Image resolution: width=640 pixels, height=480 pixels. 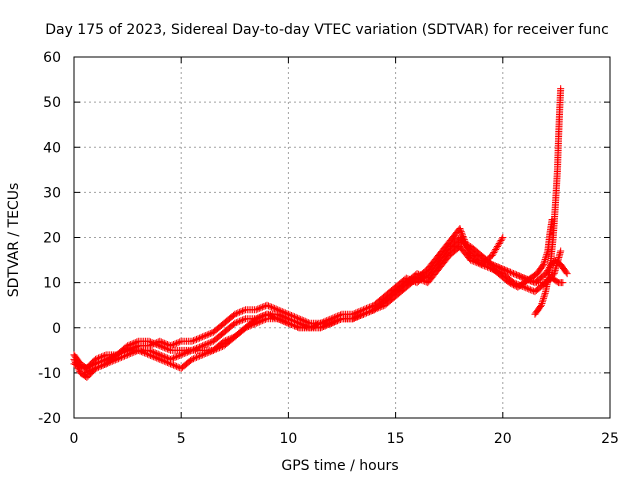 What do you see at coordinates (52, 148) in the screenshot?
I see `y-tick-label: 40` at bounding box center [52, 148].